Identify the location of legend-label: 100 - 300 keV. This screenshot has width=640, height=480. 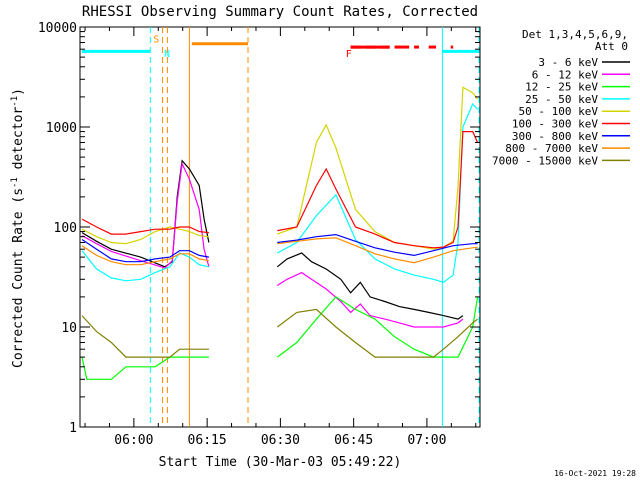
(555, 124).